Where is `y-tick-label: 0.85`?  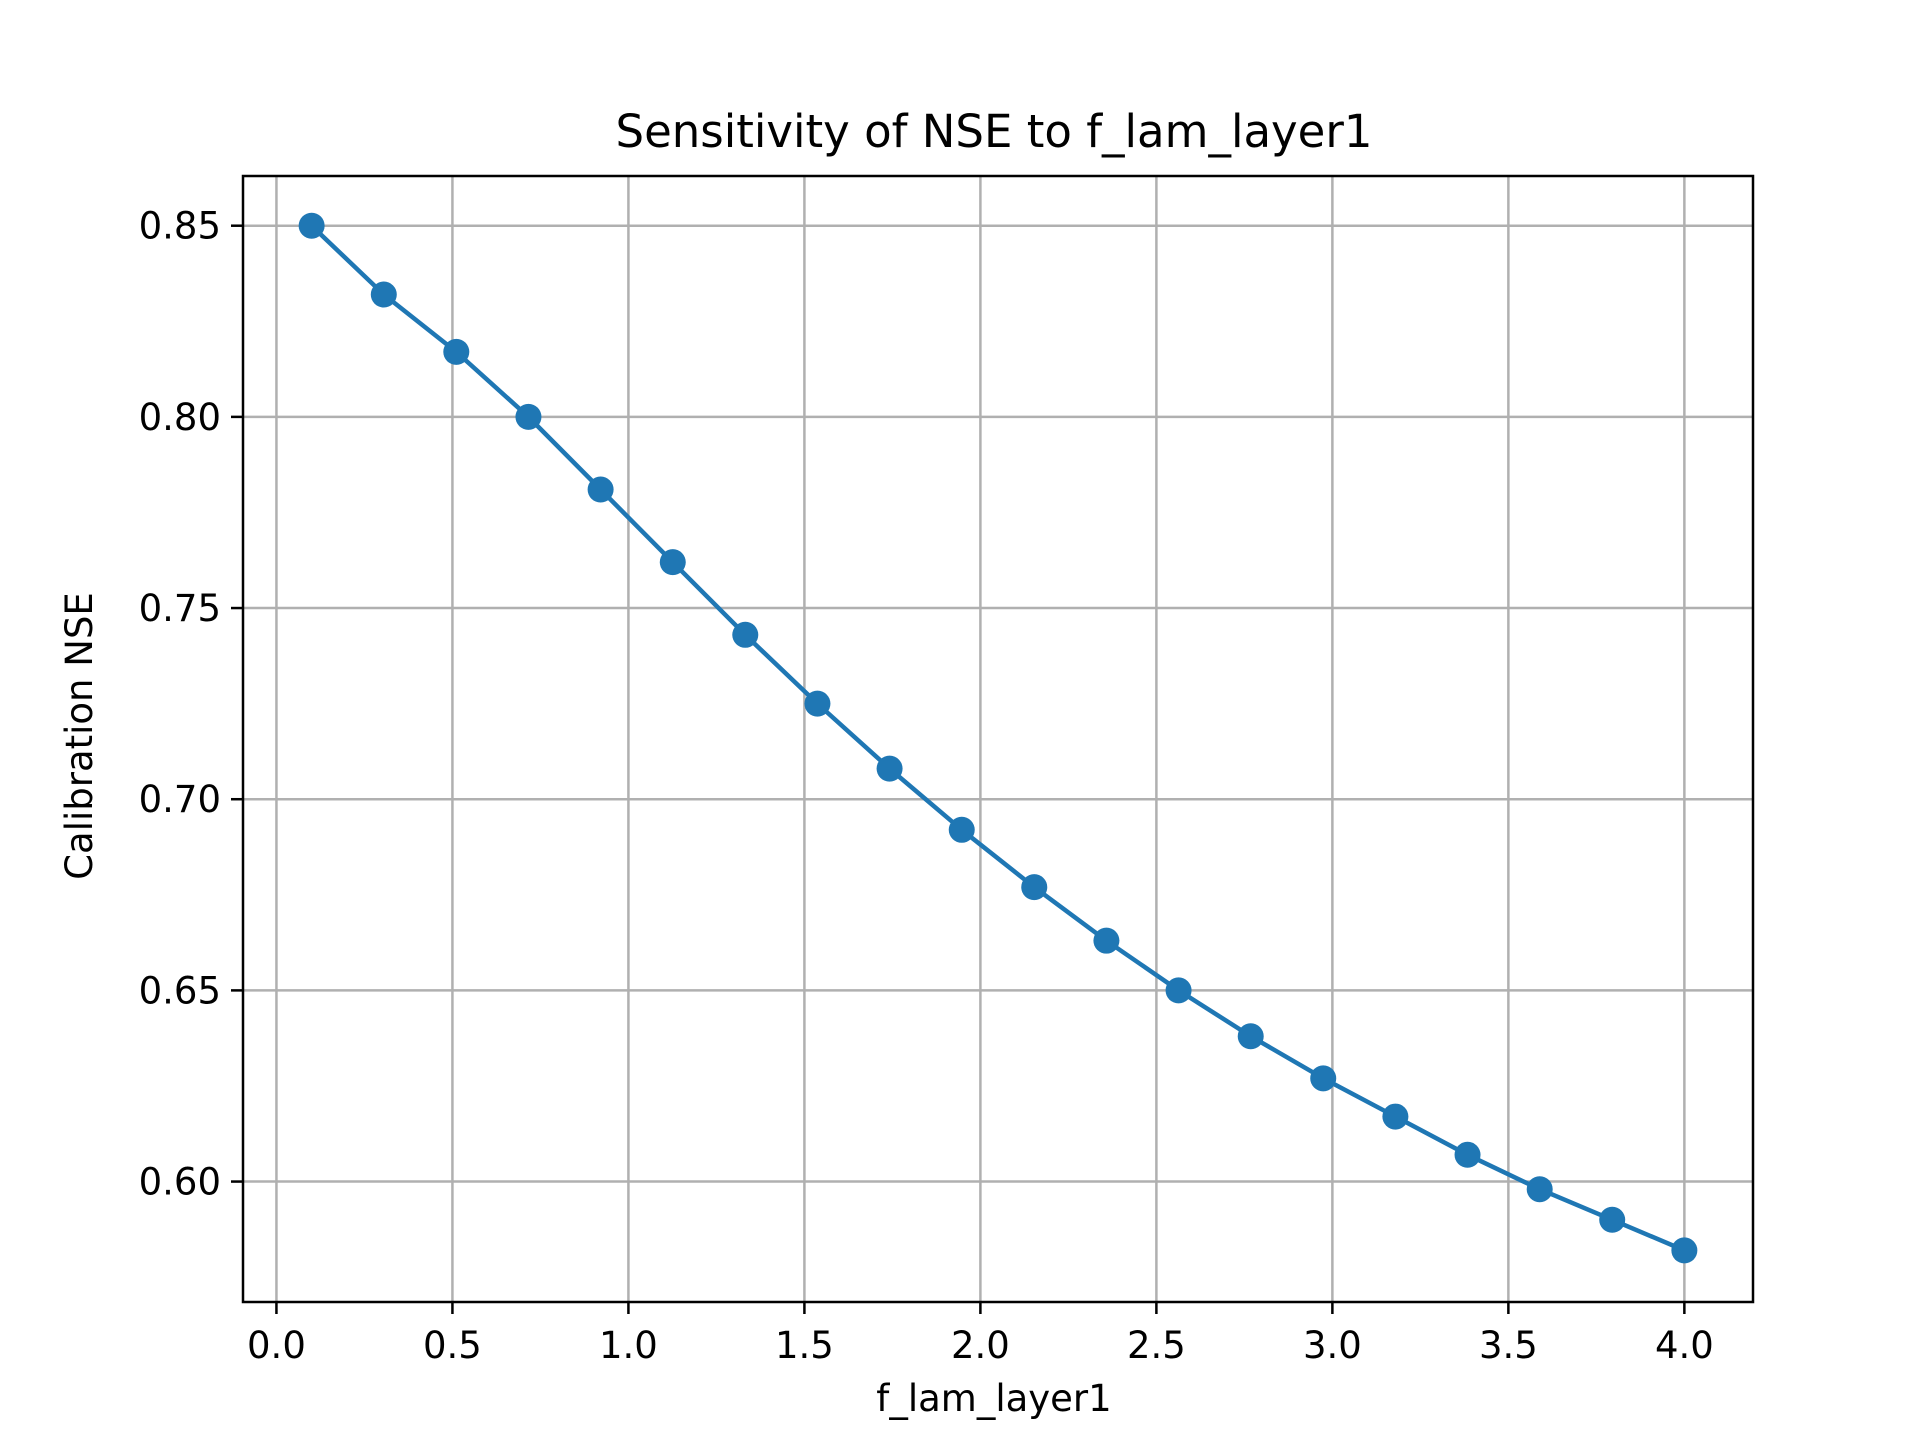
y-tick-label: 0.85 is located at coordinates (180, 226).